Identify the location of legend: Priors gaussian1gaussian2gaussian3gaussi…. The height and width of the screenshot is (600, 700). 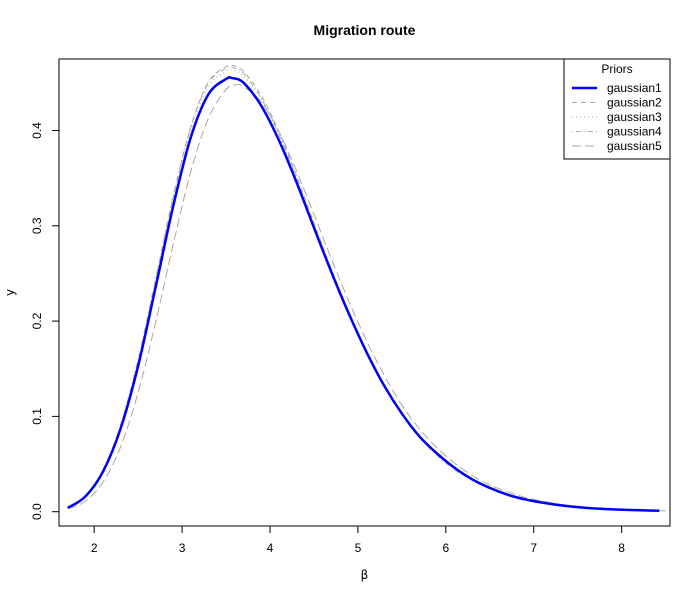
(617, 109).